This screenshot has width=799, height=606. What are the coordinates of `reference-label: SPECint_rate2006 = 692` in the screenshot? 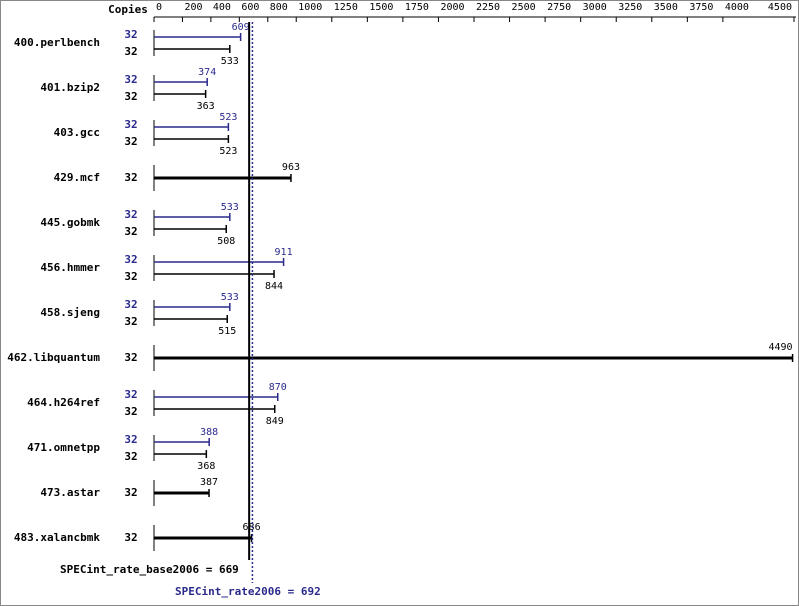 It's located at (248, 591).